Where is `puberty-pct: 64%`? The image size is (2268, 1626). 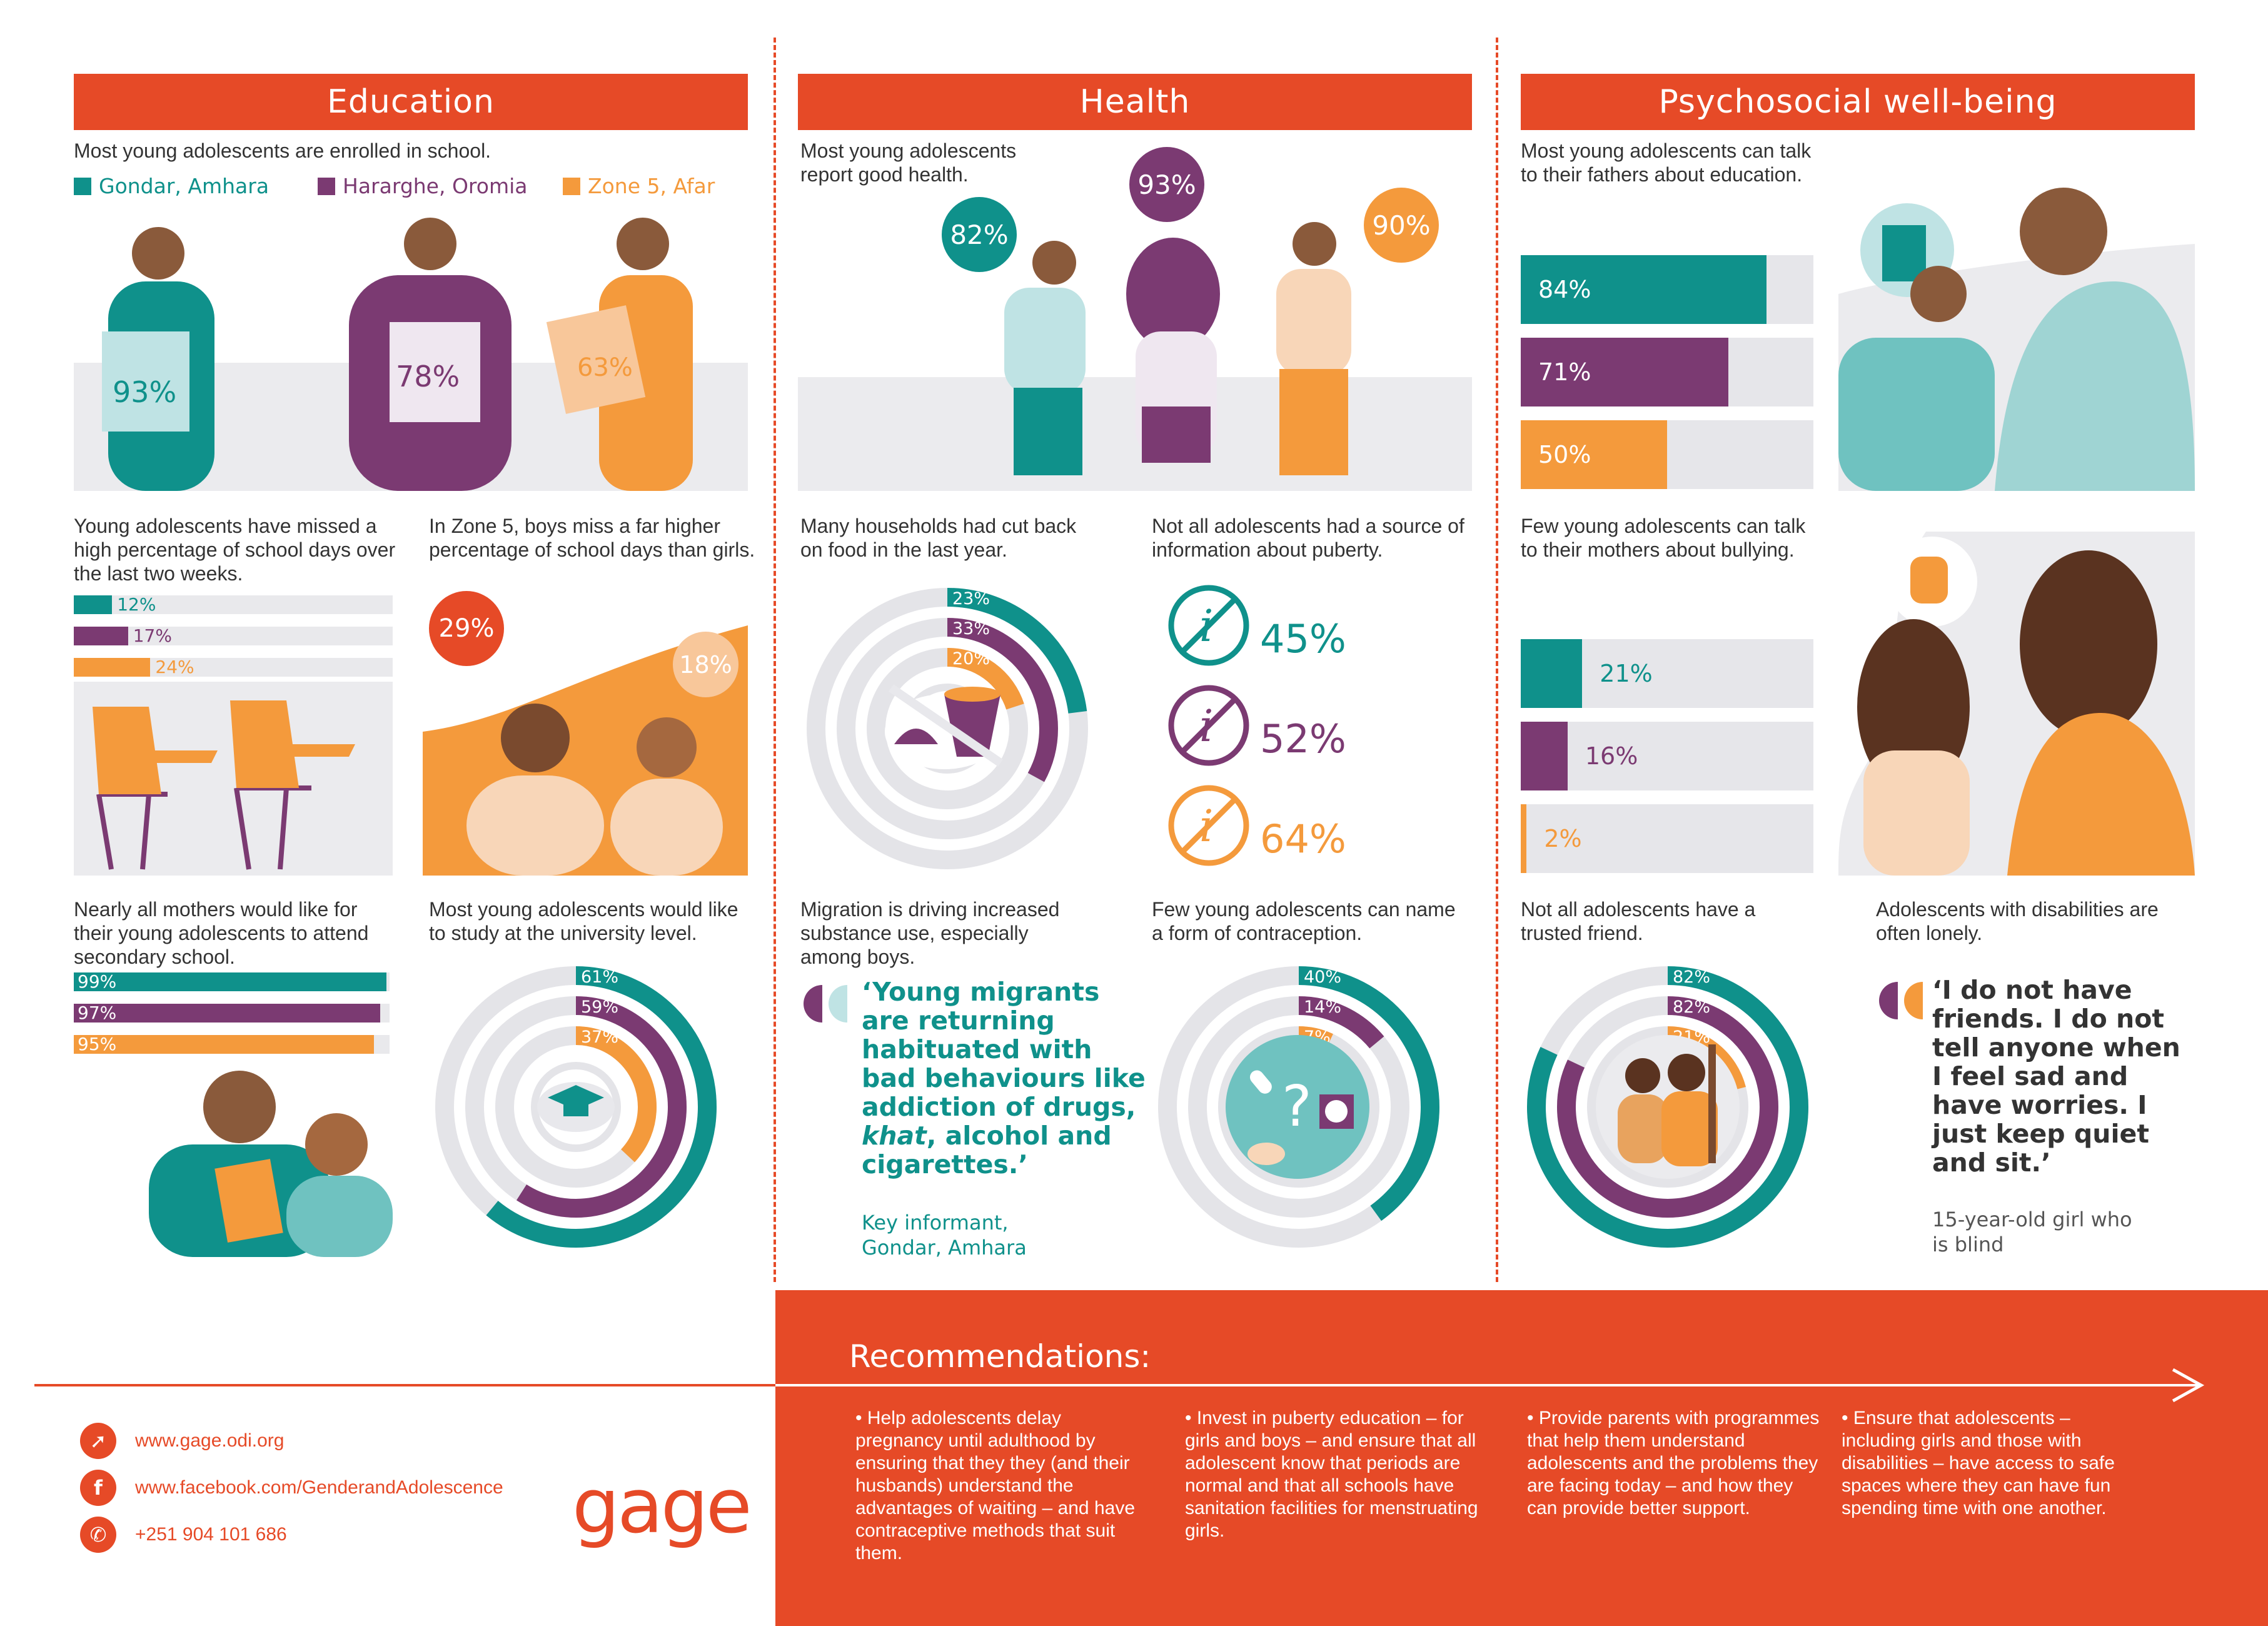
puberty-pct: 64% is located at coordinates (1303, 839).